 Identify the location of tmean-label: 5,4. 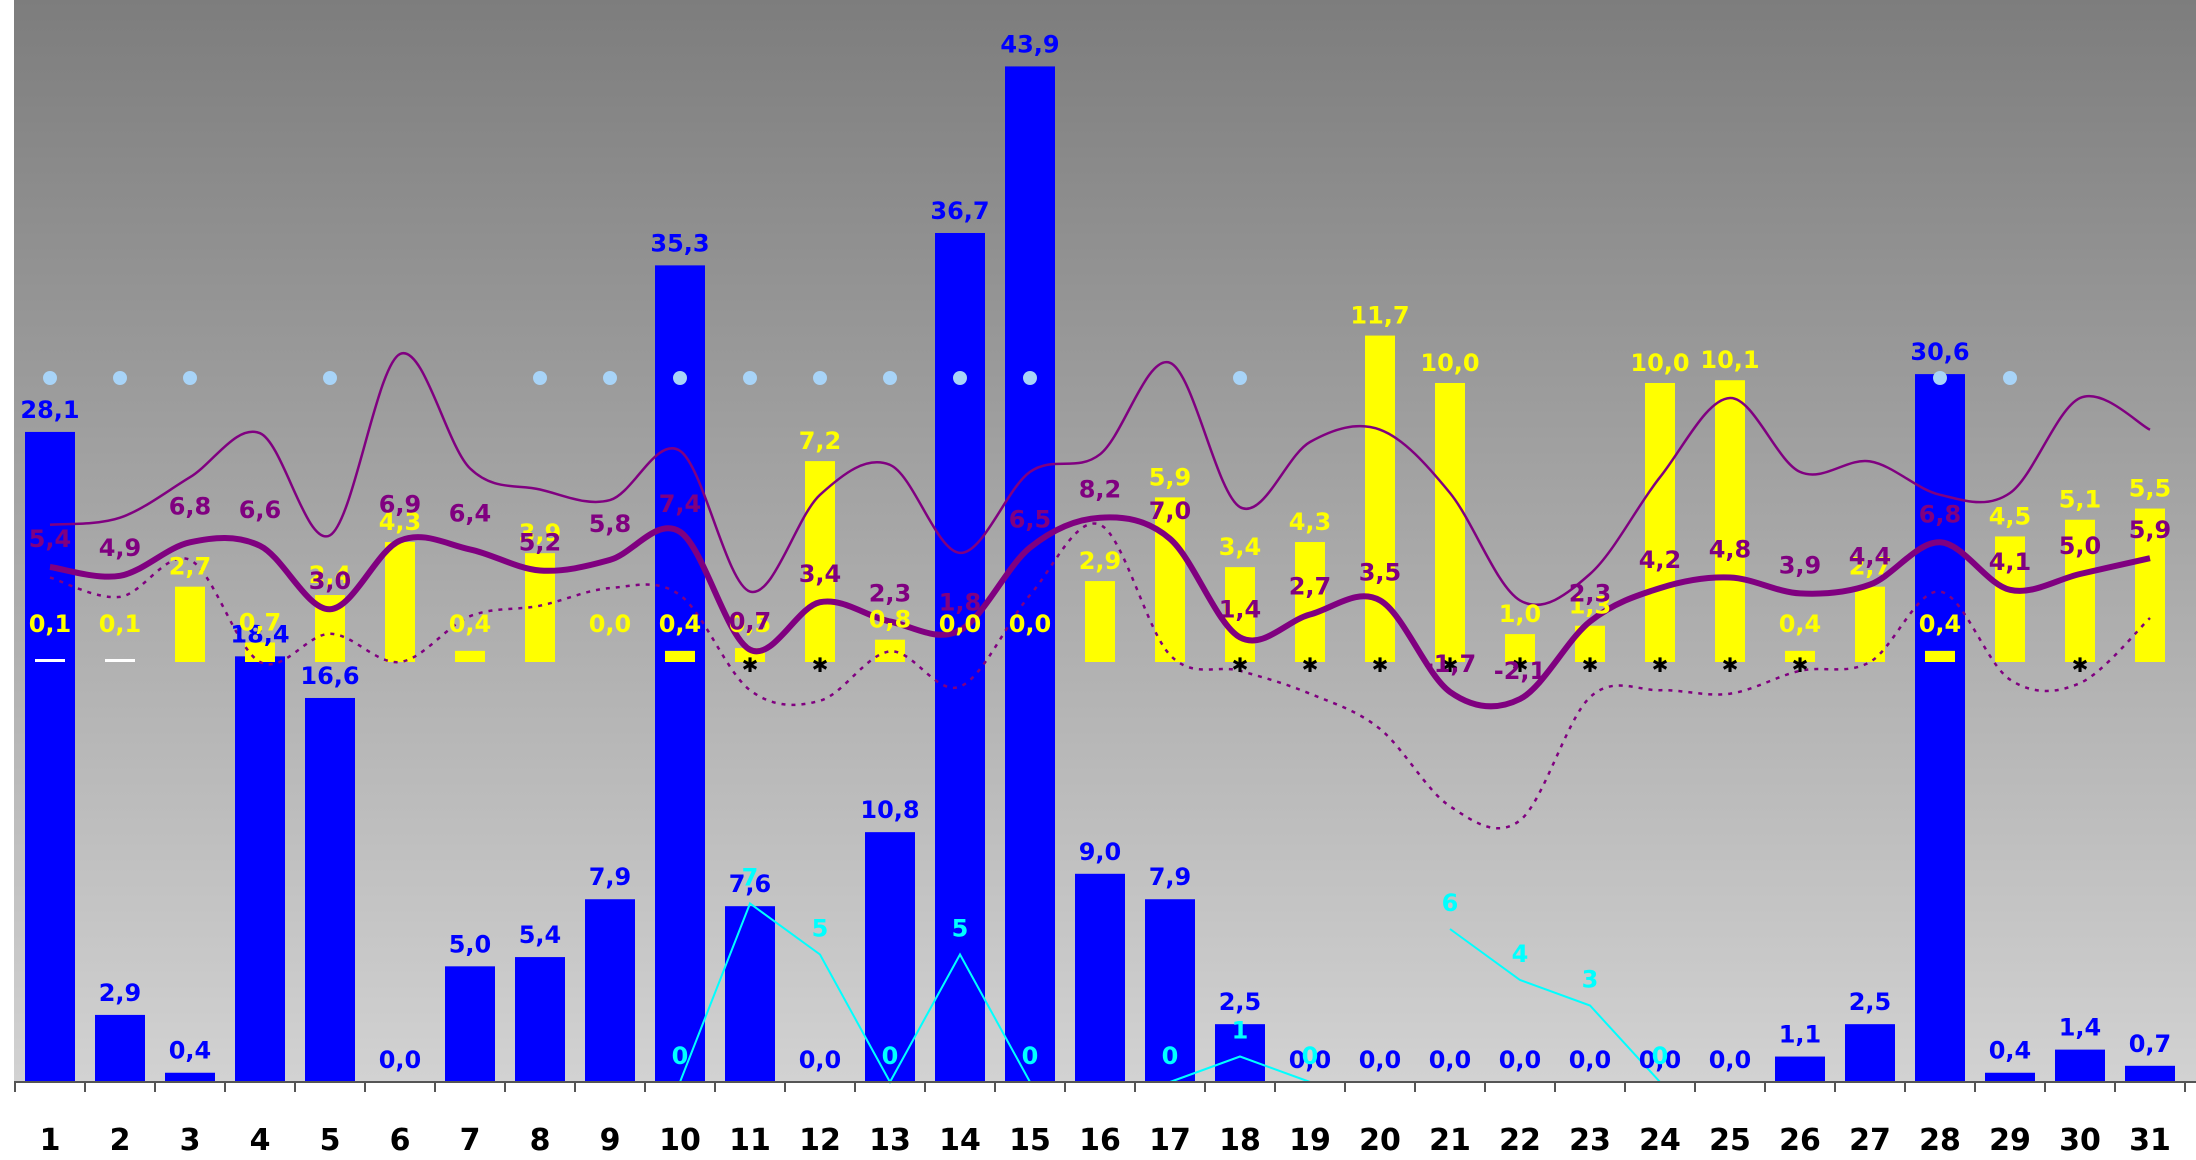
(50, 539).